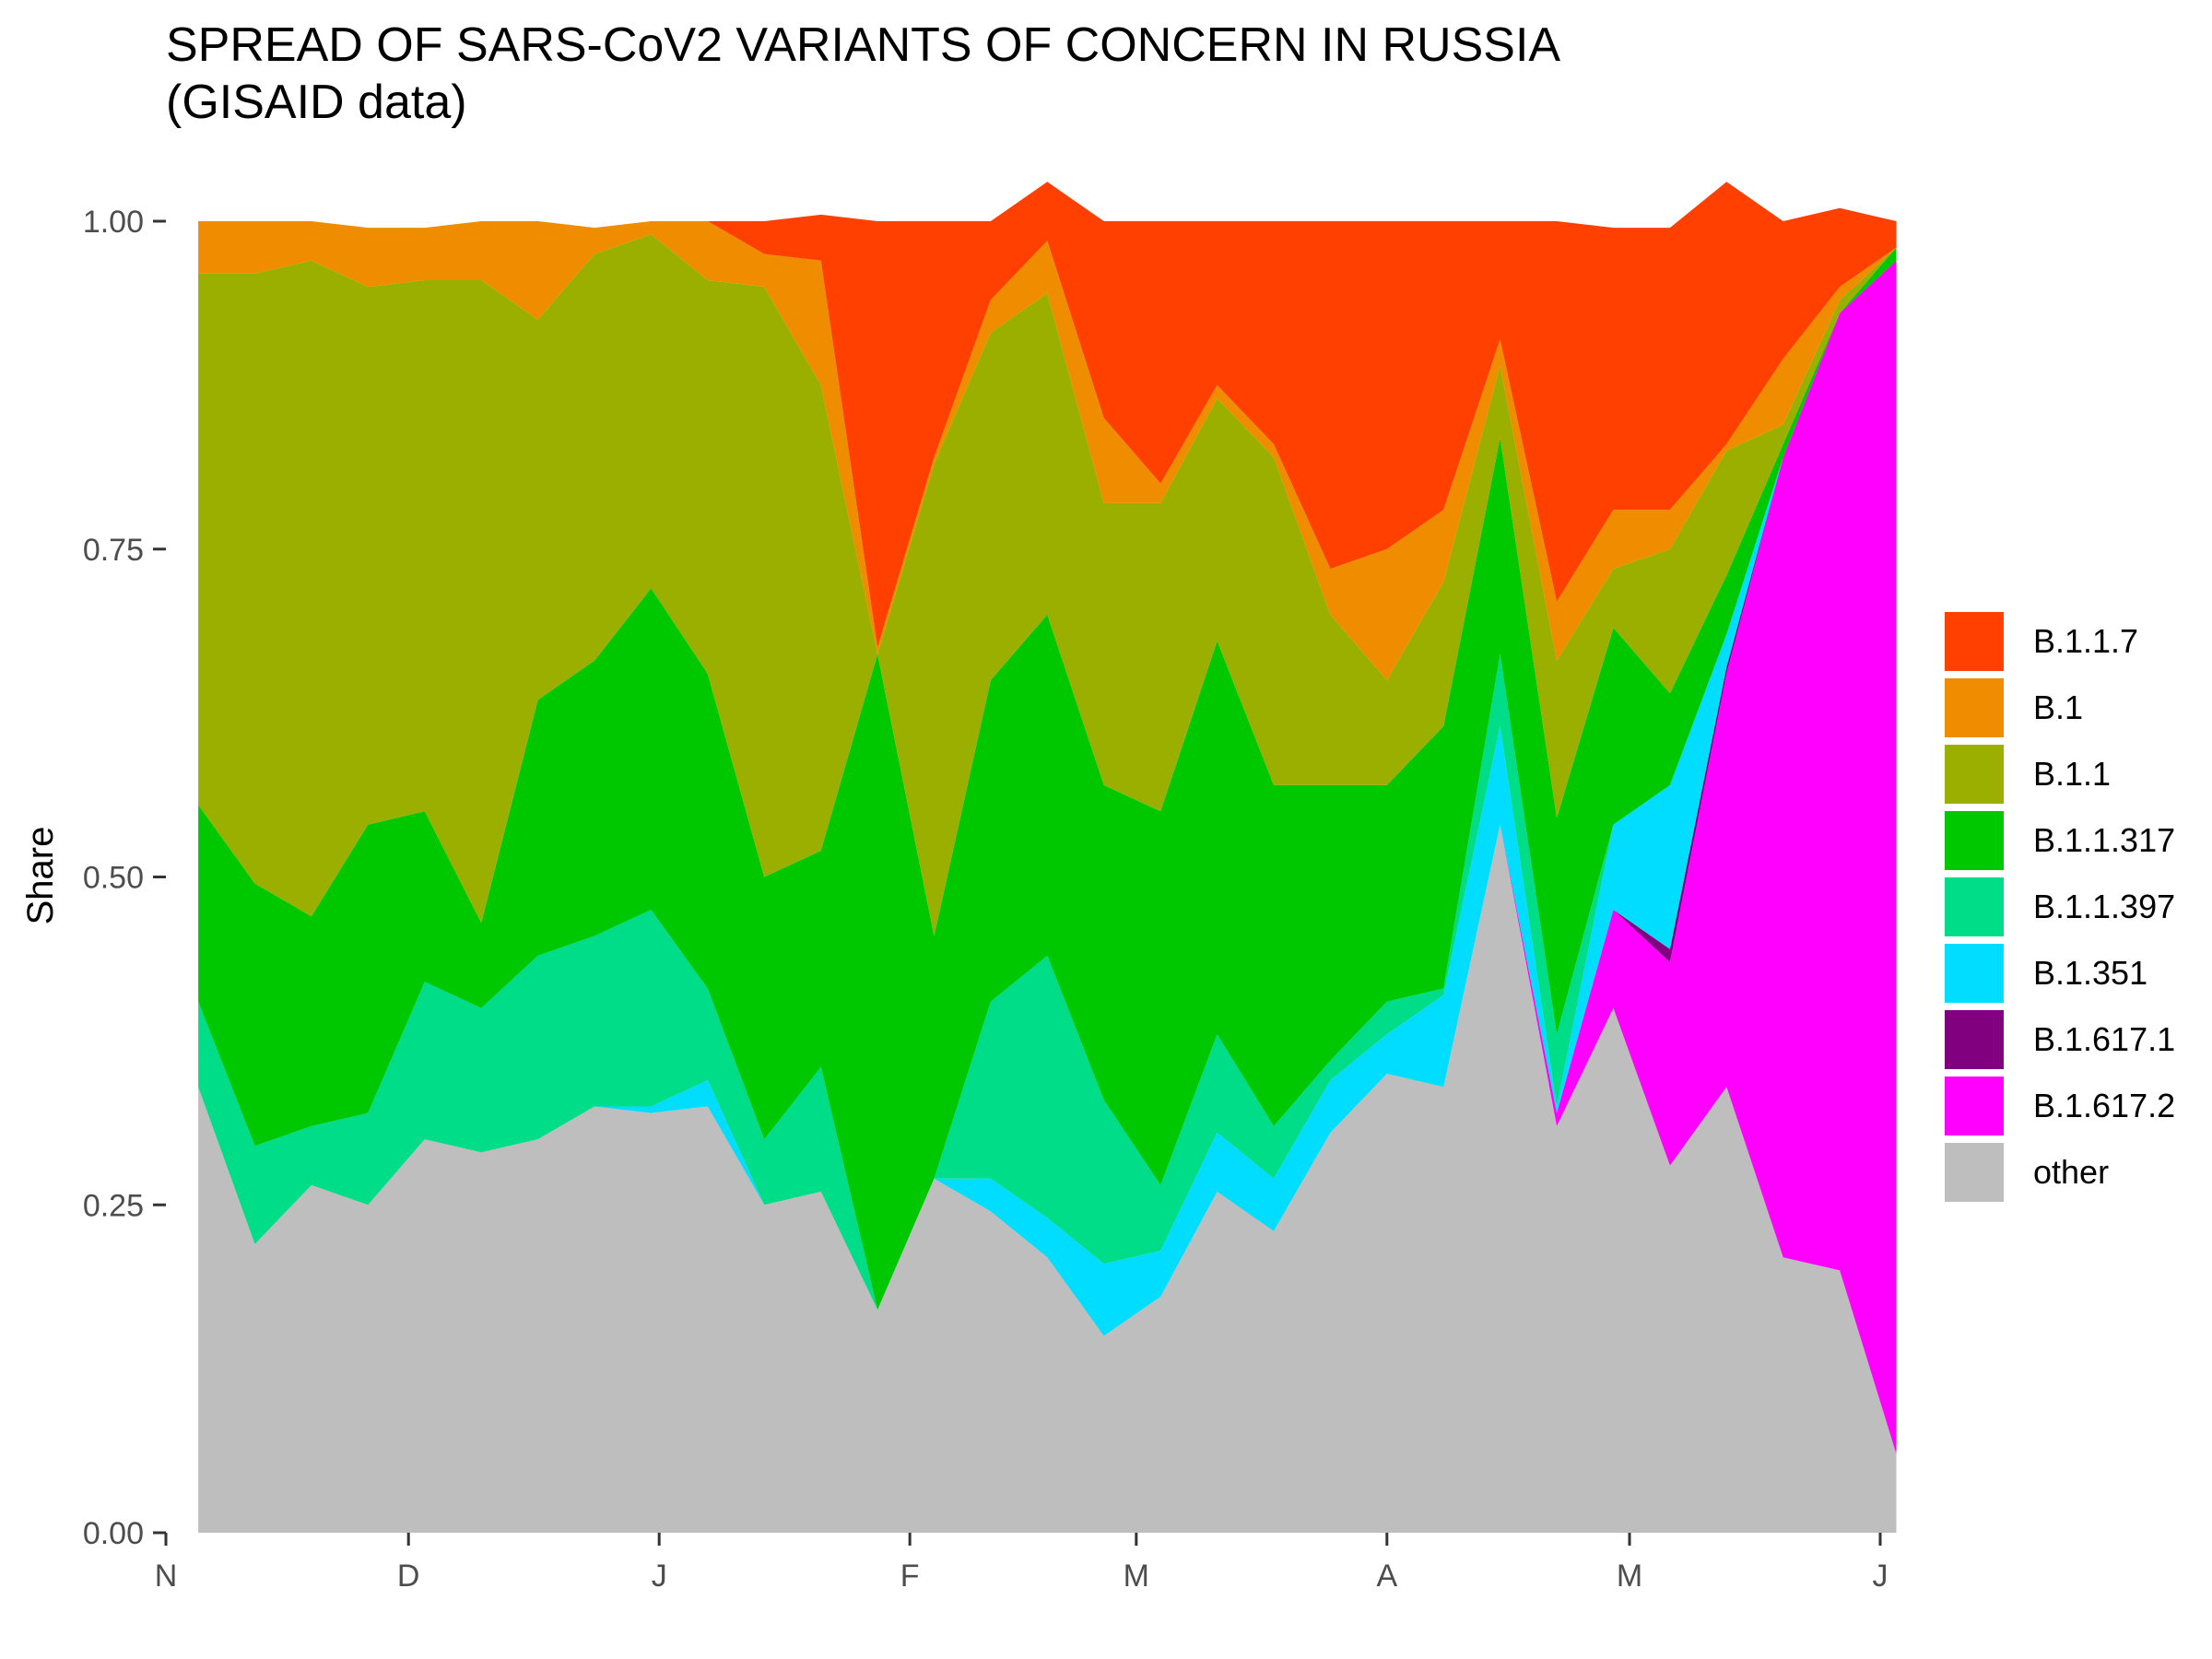 This screenshot has height=1659, width=2212. I want to click on legend-item: B.1.351, so click(2060, 973).